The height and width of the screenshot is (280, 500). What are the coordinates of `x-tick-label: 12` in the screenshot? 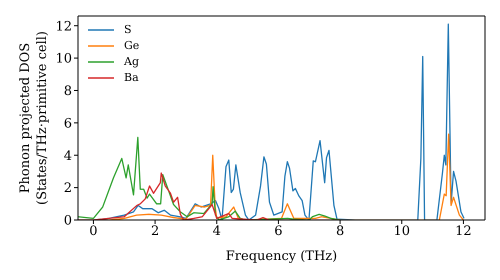 It's located at (463, 232).